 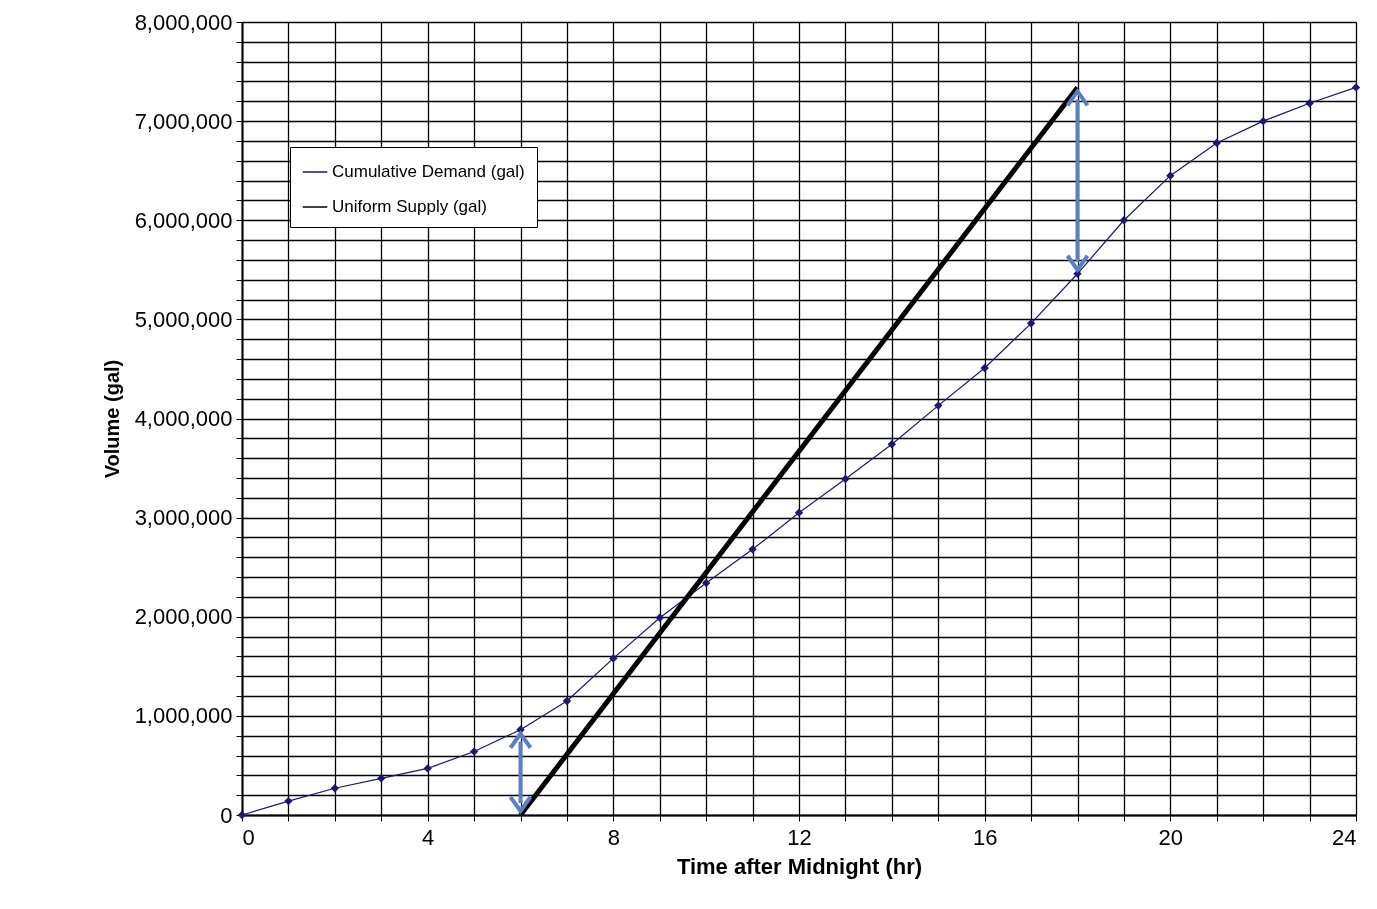 I want to click on x-axis-title: Time after Midnight (hr), so click(x=799, y=866).